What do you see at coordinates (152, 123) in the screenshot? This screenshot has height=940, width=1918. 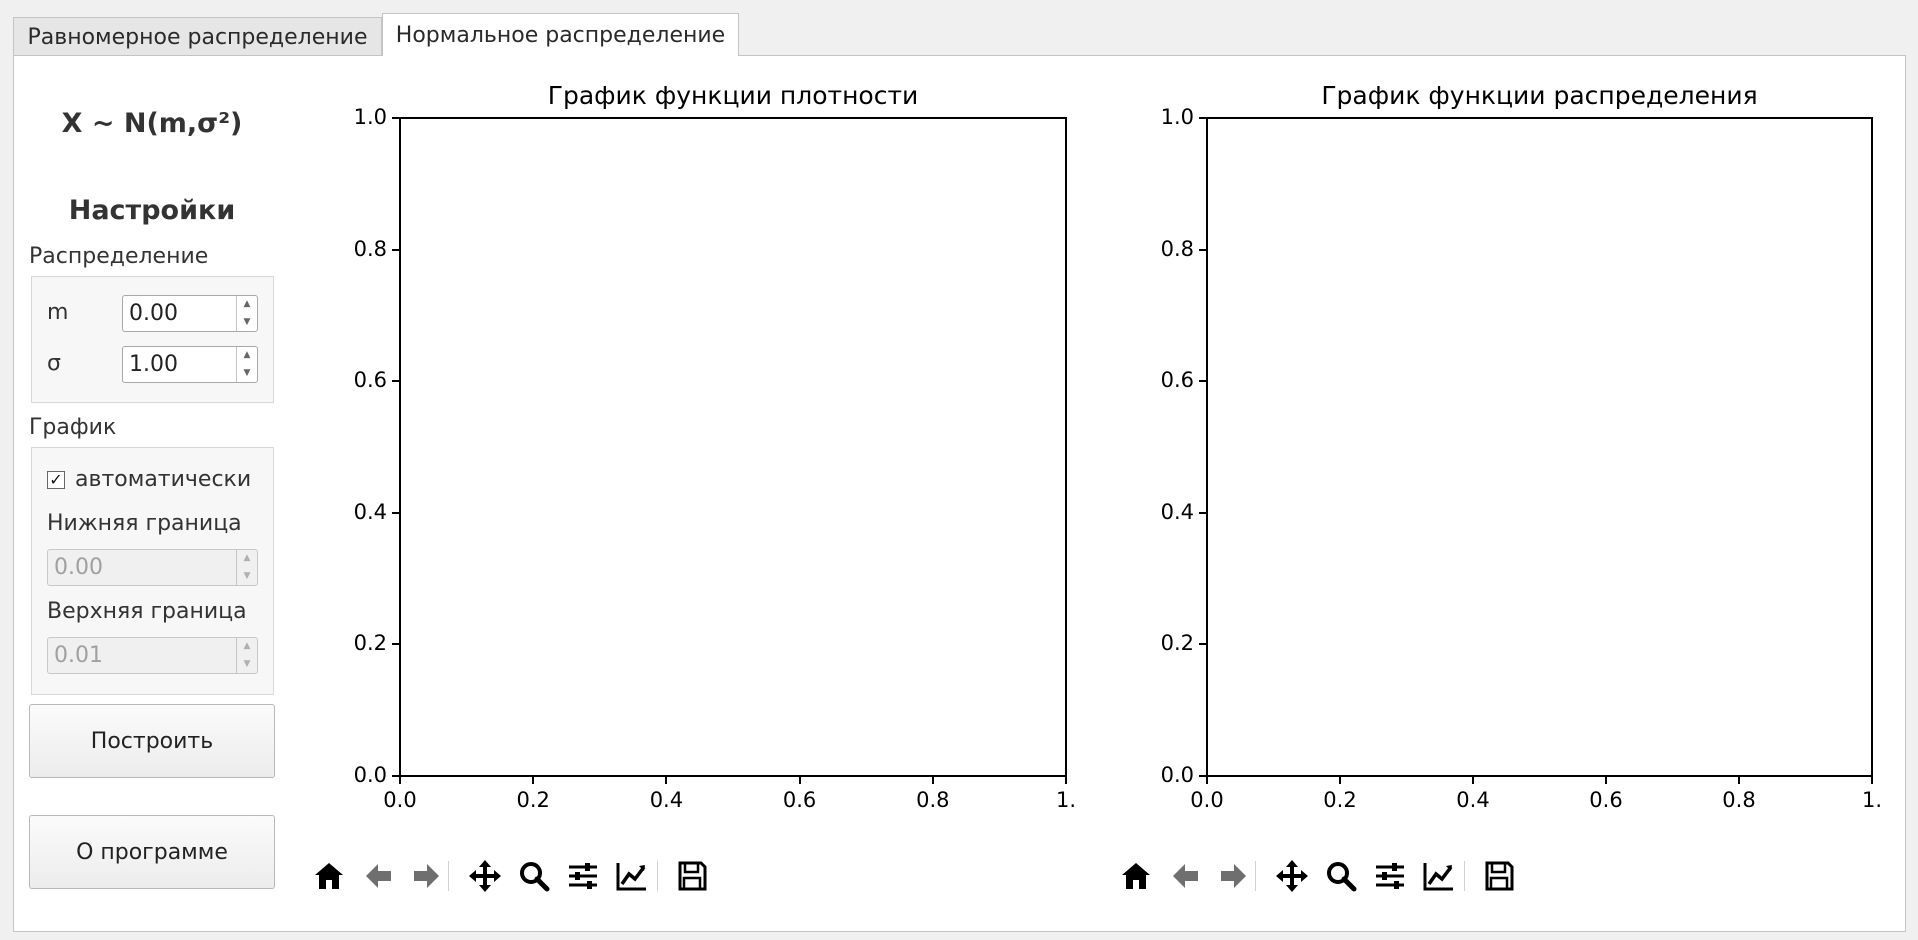 I see `distribution-formula: X ~ N(m,σ²)` at bounding box center [152, 123].